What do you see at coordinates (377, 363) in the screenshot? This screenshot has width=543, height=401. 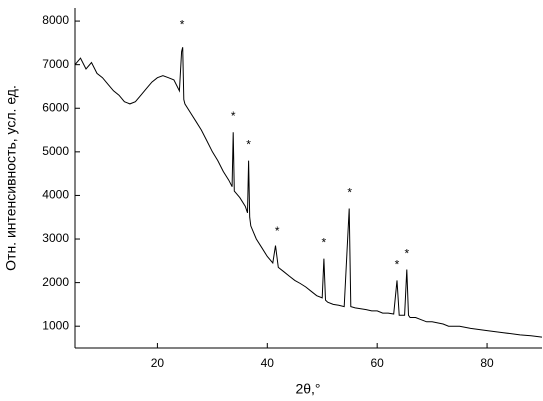 I see `x-tick-label: 60` at bounding box center [377, 363].